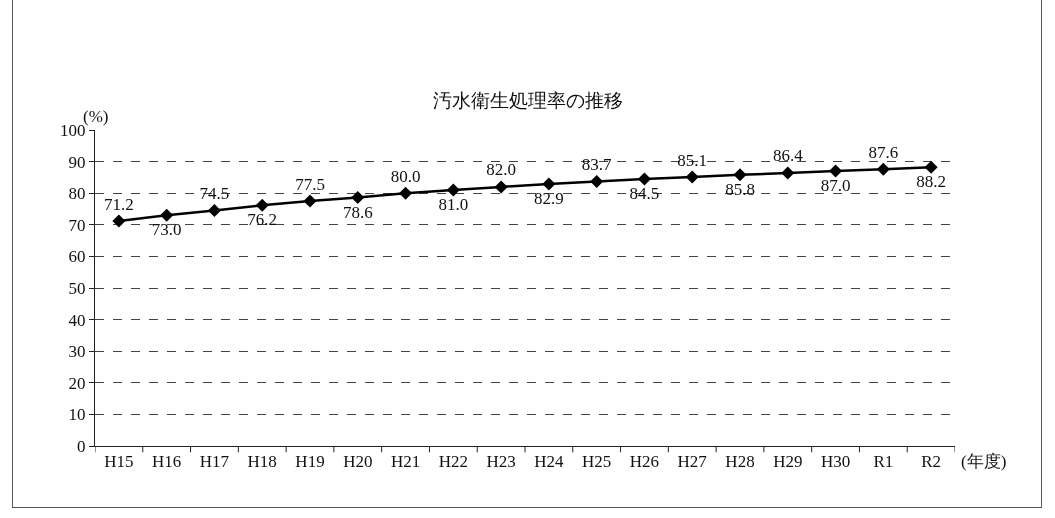 This screenshot has height=518, width=1055. I want to click on x-tick-label: H21, so click(405, 462).